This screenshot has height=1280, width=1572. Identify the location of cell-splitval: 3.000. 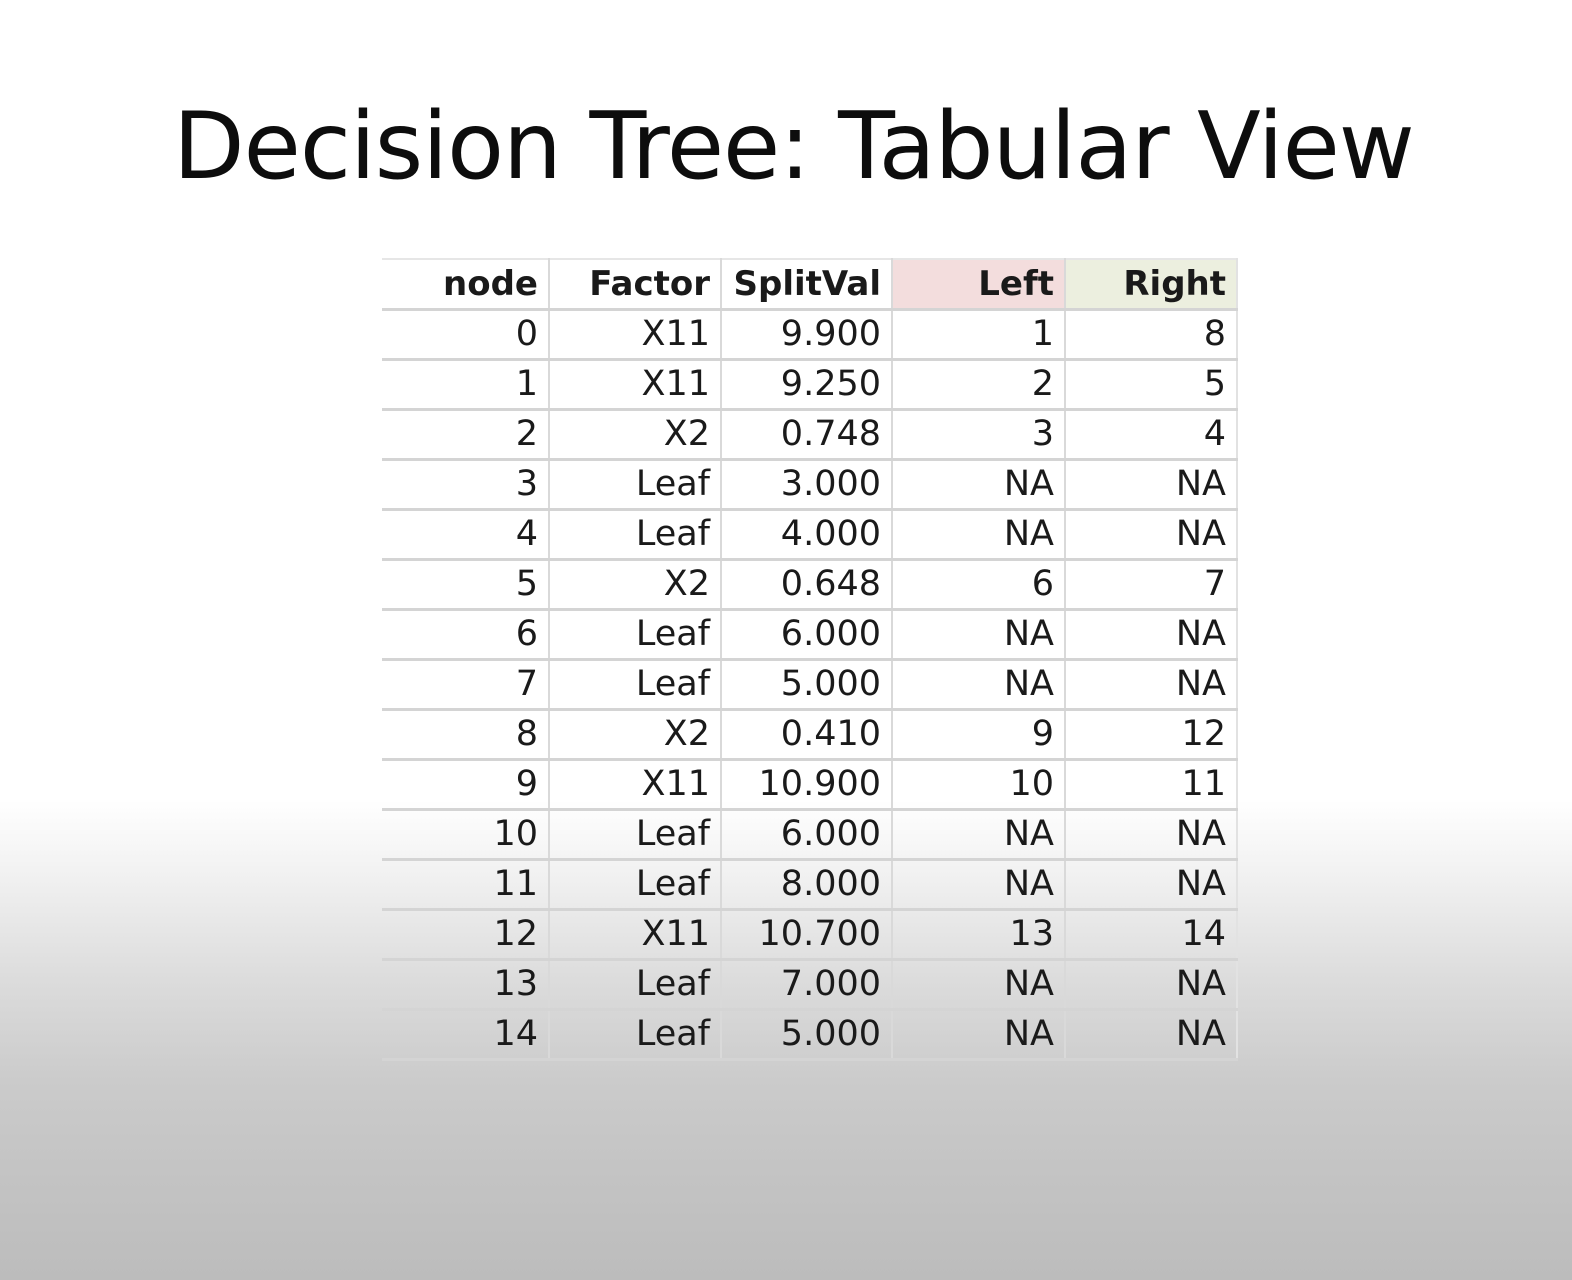
(807, 485).